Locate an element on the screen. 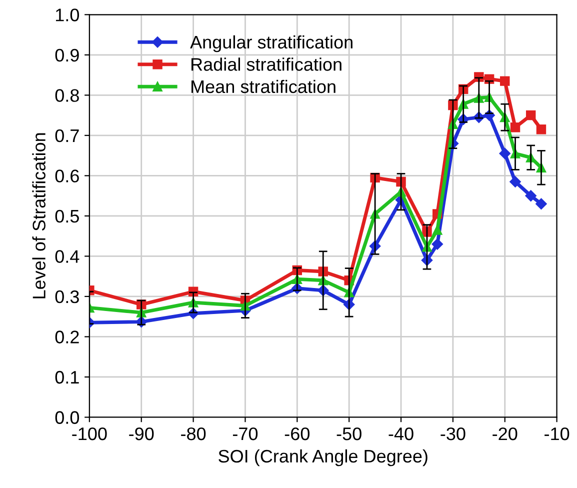 Image resolution: width=577 pixels, height=488 pixels. y-tick-label: 0.5 is located at coordinates (67, 216).